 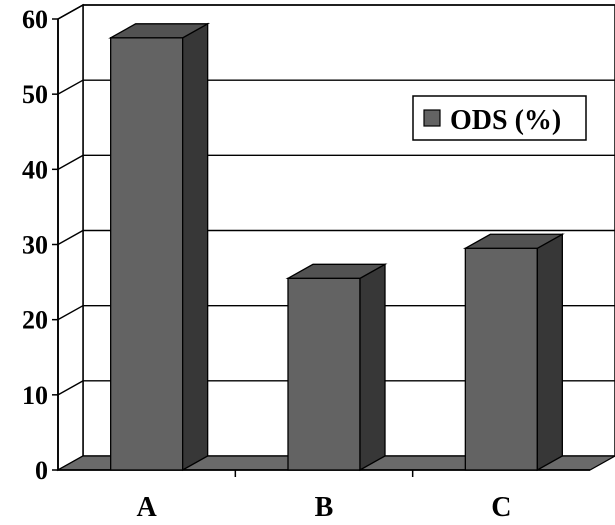 I want to click on y-tick-label: 50, so click(x=35, y=94).